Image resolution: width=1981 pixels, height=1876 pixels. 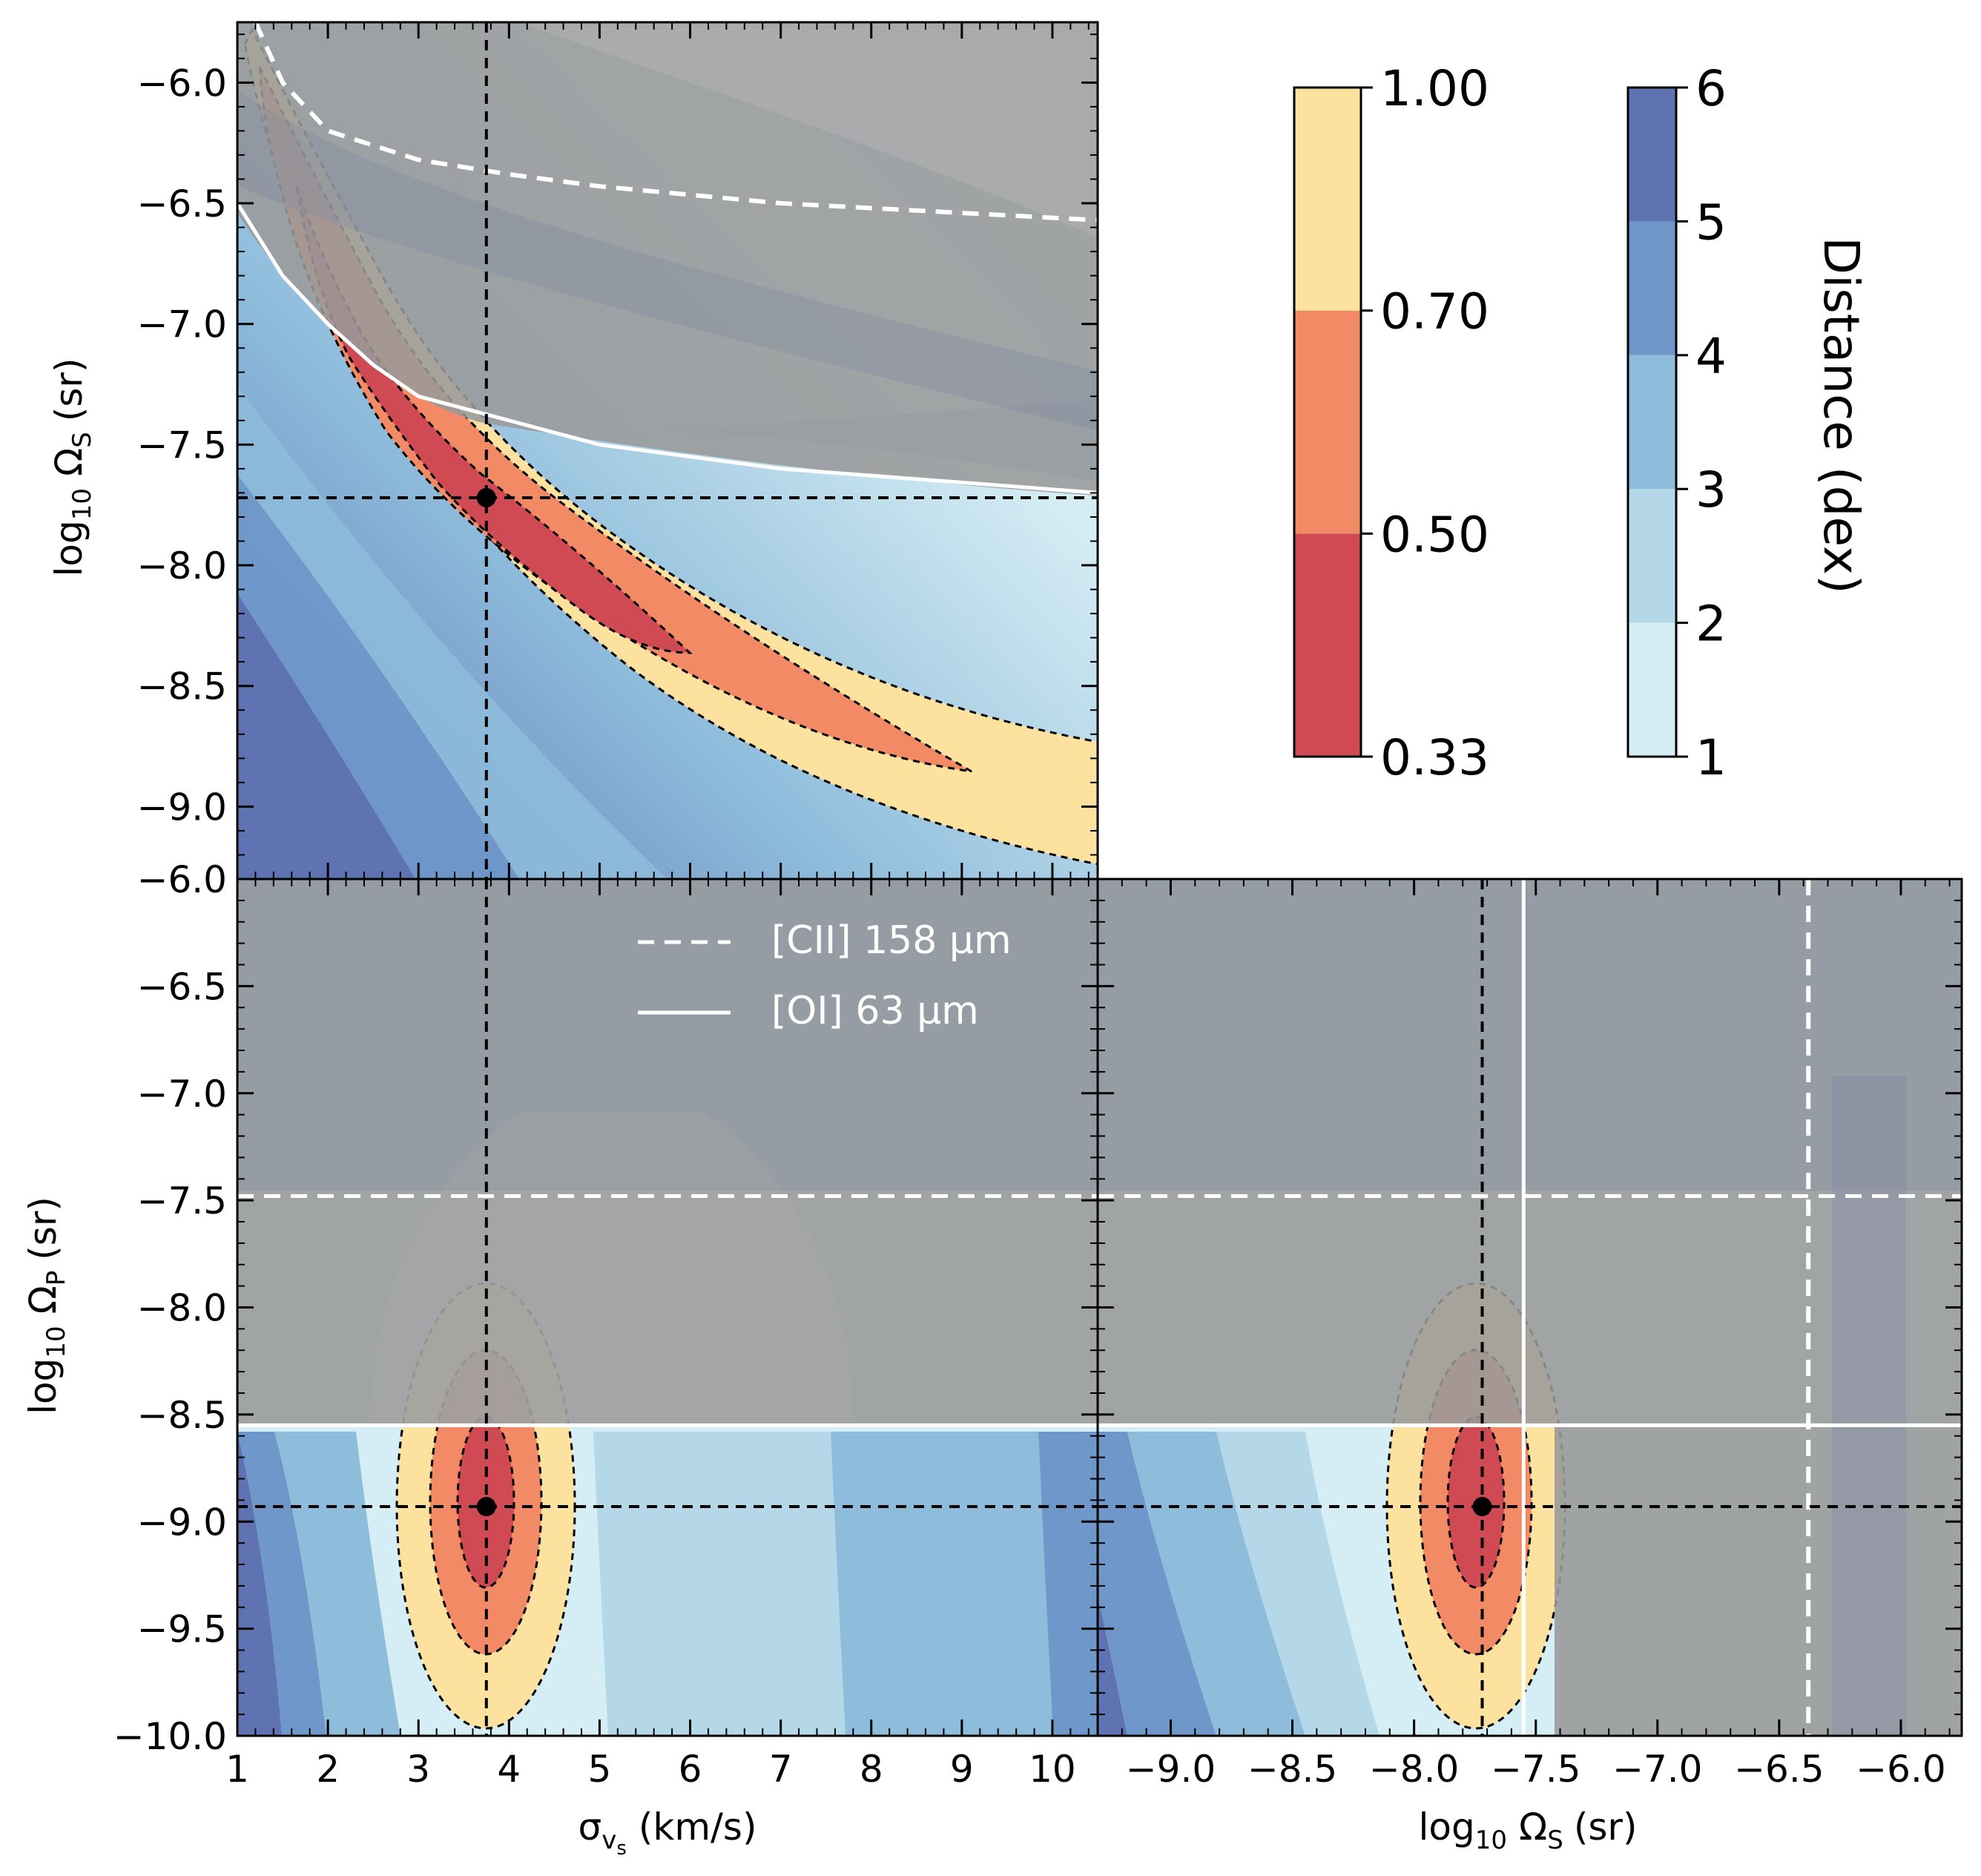 I want to click on x-tick-label: −9.0, so click(x=1171, y=1769).